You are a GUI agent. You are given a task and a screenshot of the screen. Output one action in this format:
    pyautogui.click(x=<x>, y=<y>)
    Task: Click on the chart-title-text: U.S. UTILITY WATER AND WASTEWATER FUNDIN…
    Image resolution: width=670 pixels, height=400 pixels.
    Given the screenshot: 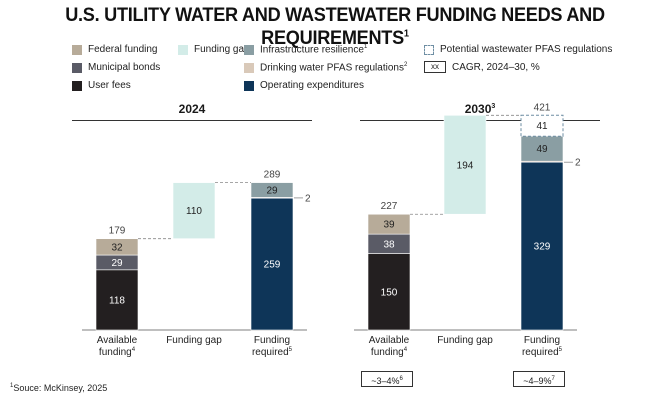 What is the action you would take?
    pyautogui.click(x=335, y=26)
    